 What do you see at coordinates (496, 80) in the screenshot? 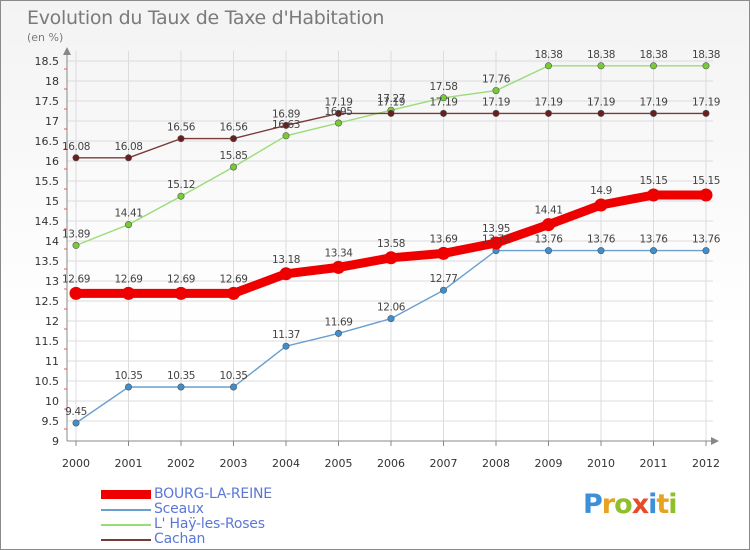
I see `data-label: 17.76` at bounding box center [496, 80].